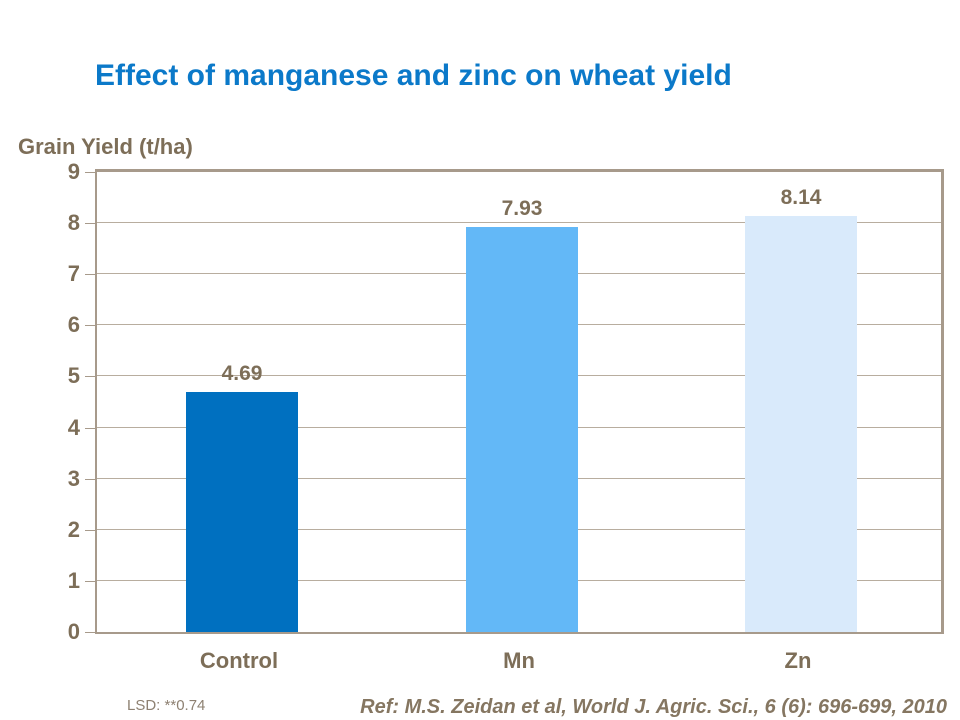 The width and height of the screenshot is (960, 720). Describe the element at coordinates (801, 423) in the screenshot. I see `bar-zn` at that location.